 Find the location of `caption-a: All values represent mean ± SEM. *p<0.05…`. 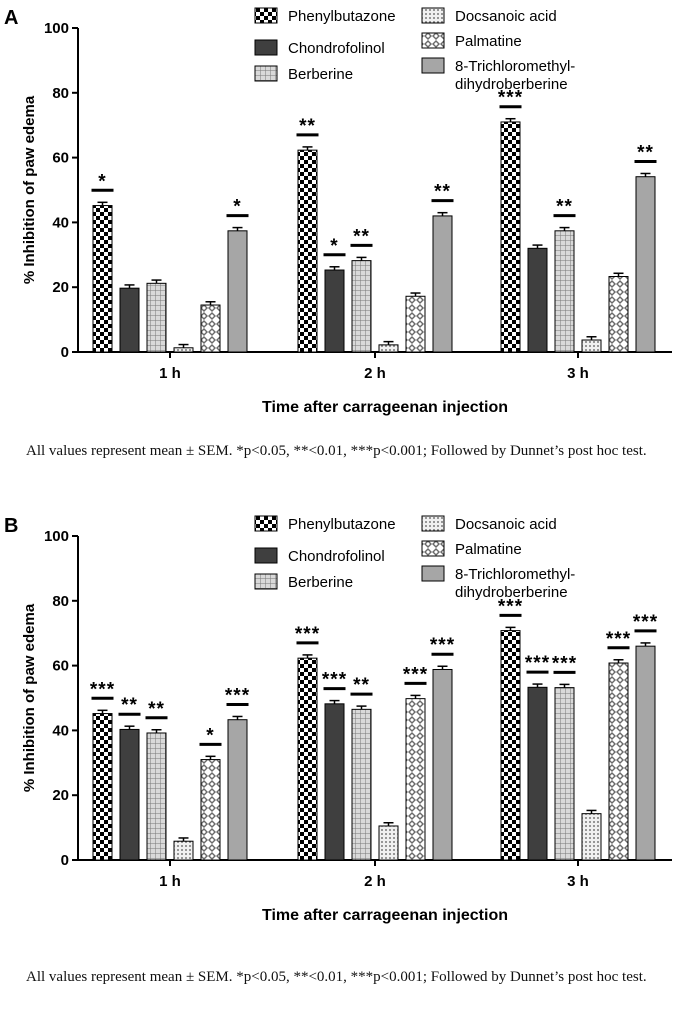

caption-a: All values represent mean ± SEM. *p<0.05… is located at coordinates (336, 451).